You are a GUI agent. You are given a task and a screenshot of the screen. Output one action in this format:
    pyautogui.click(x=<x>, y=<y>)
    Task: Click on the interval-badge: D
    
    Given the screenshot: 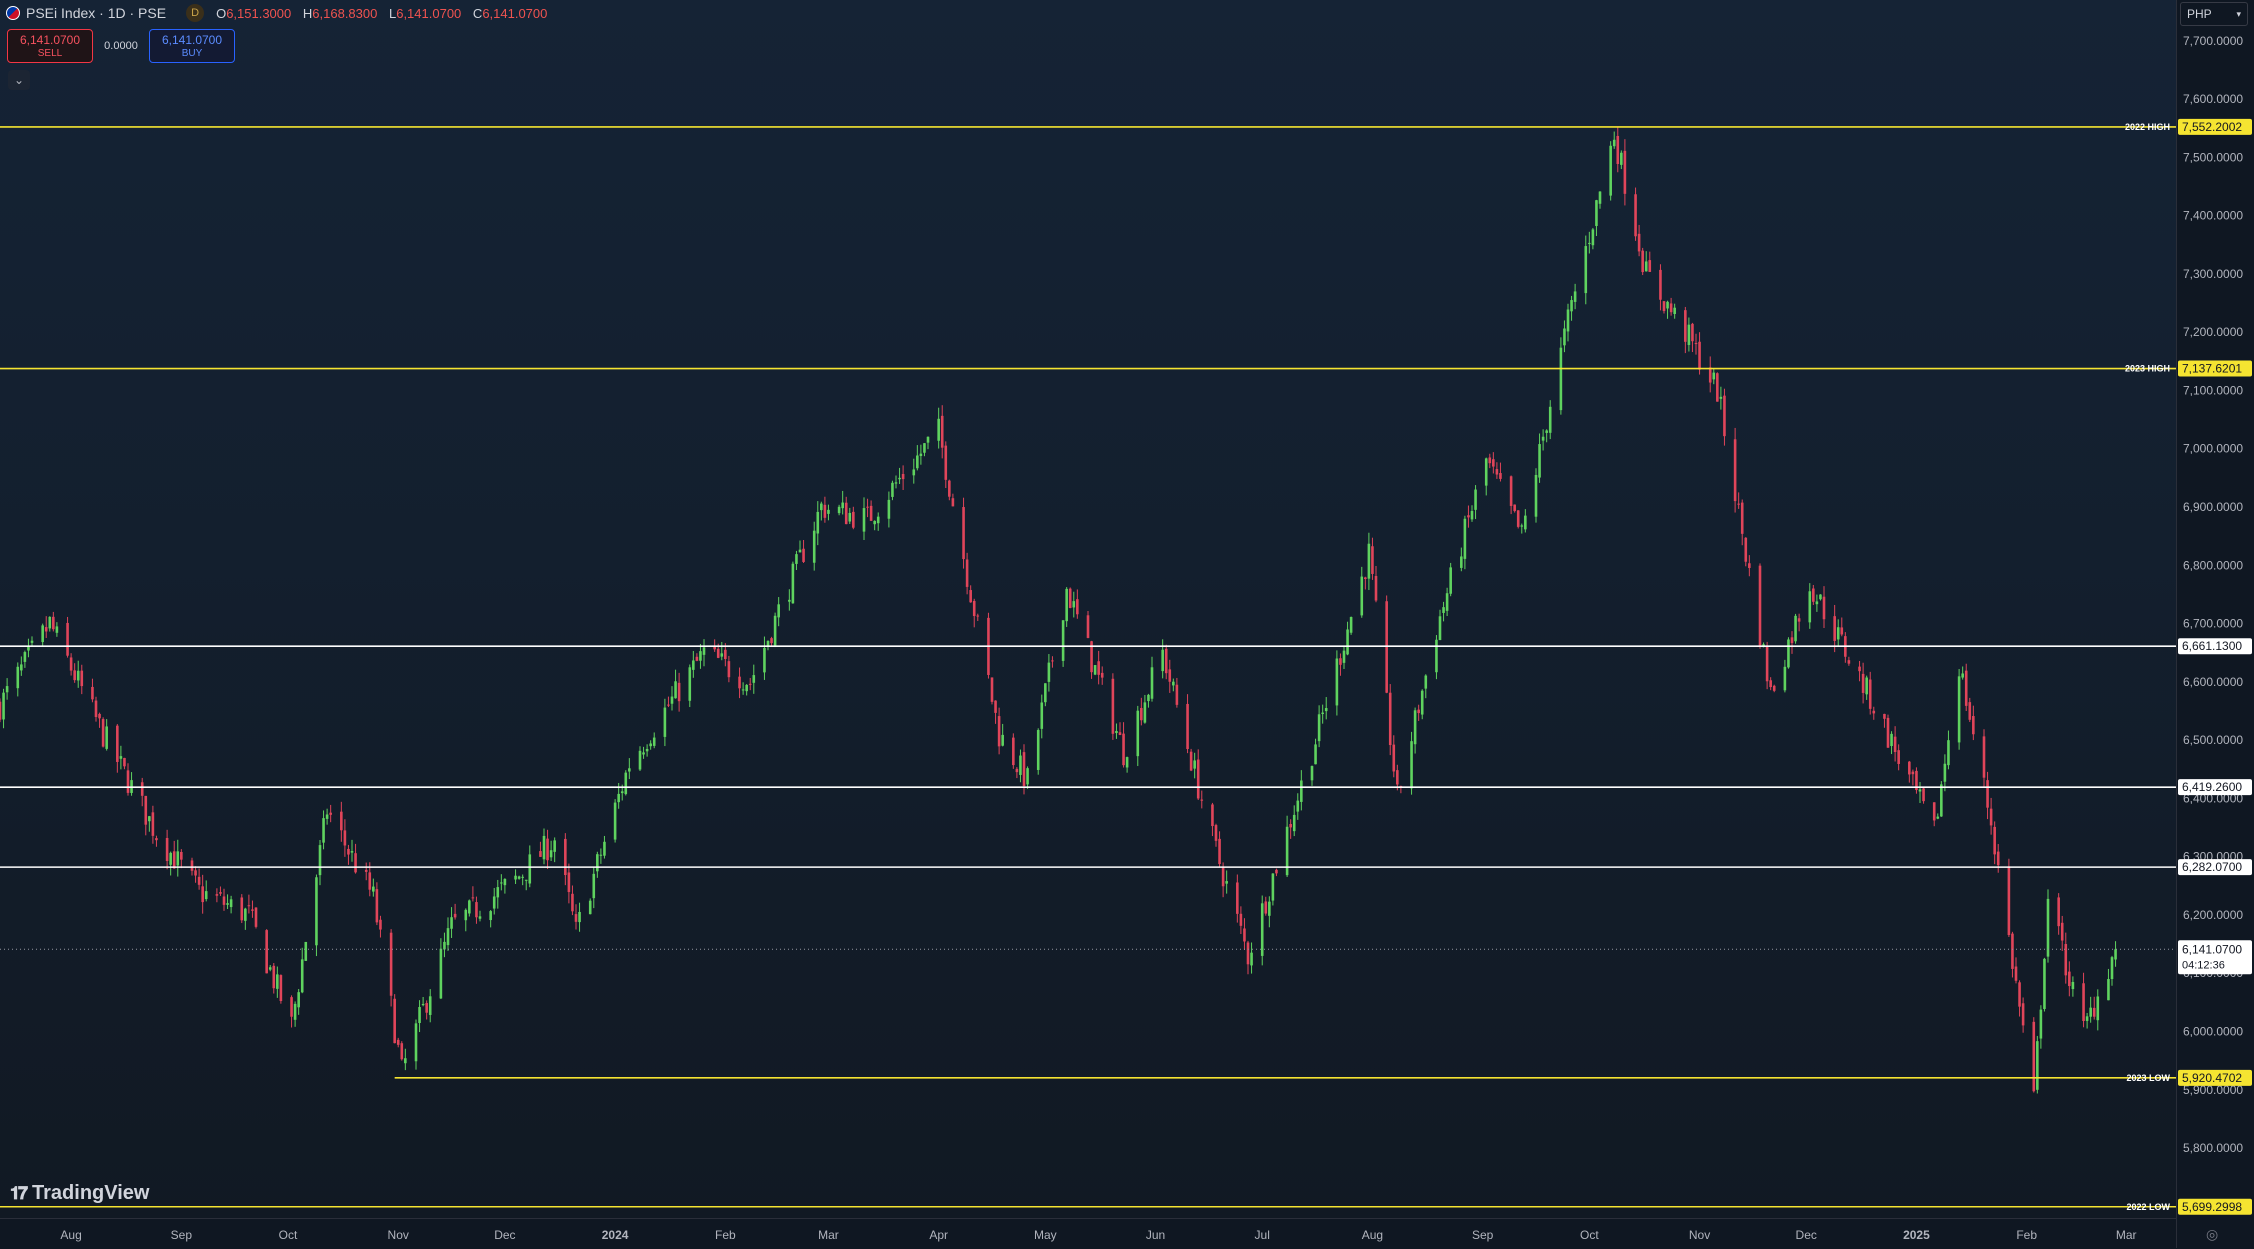 What is the action you would take?
    pyautogui.click(x=195, y=13)
    